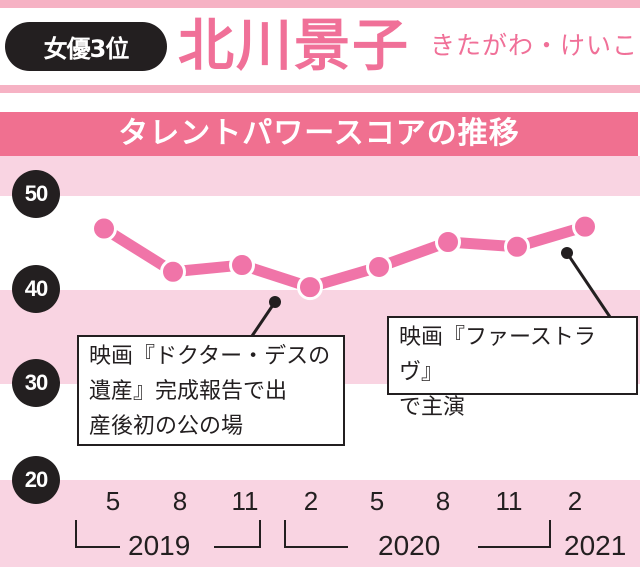 The image size is (640, 567). What do you see at coordinates (319, 134) in the screenshot?
I see `chart-title: タレントパワースコアの推移` at bounding box center [319, 134].